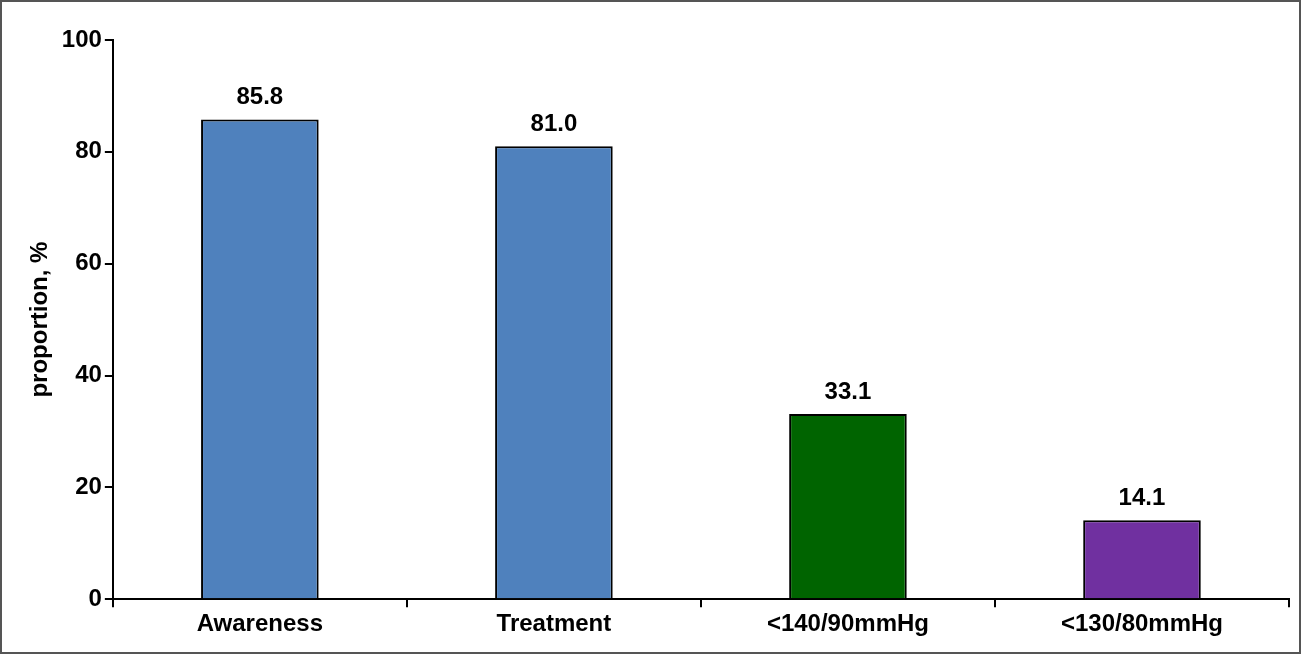 The width and height of the screenshot is (1301, 654). I want to click on y-tick-label: 100, so click(81, 38).